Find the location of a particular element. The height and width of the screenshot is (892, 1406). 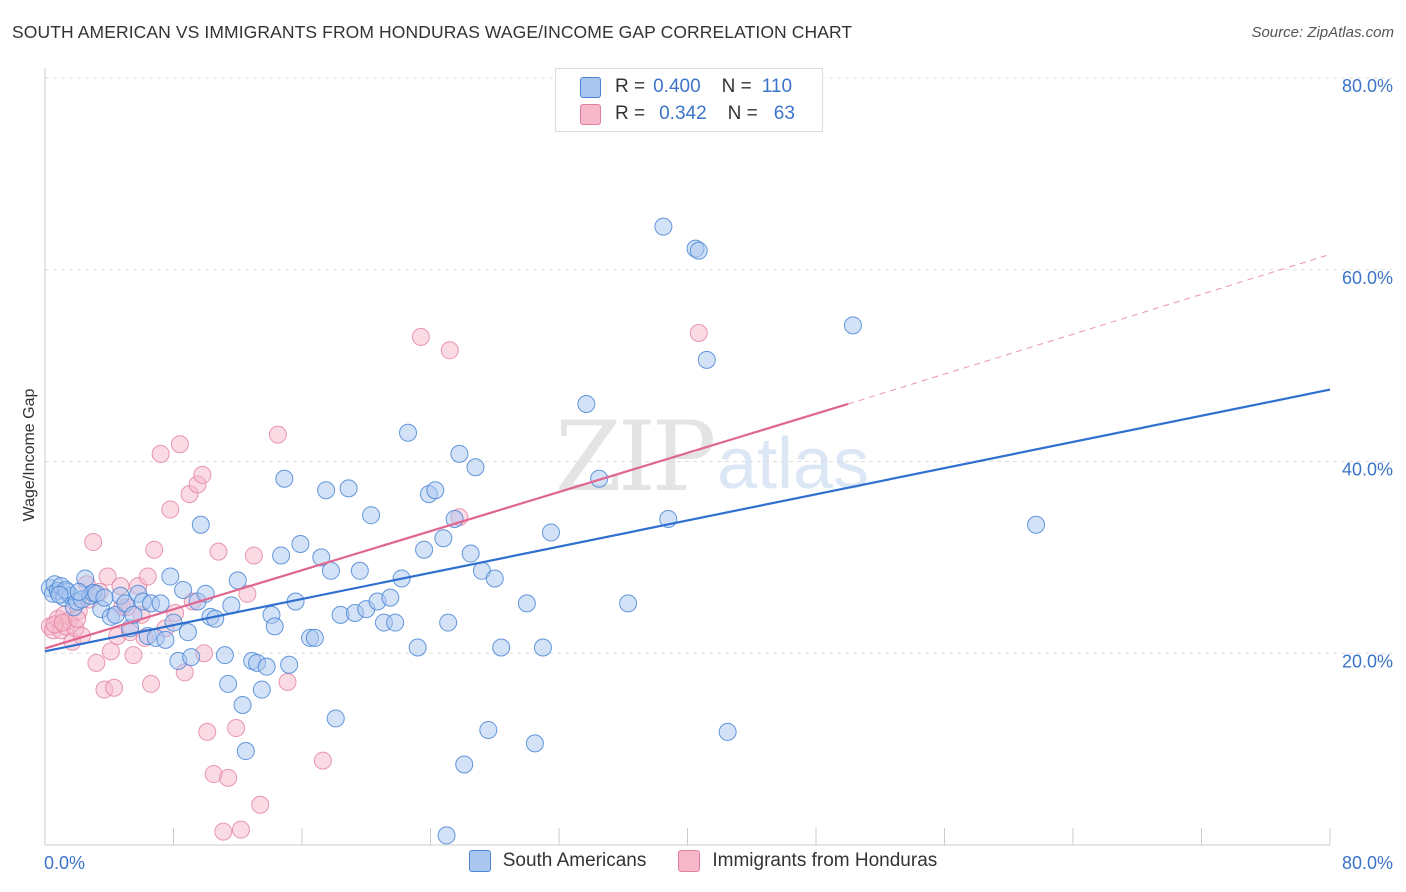

source-label: Source: ZipAtlas.com is located at coordinates (1322, 32).